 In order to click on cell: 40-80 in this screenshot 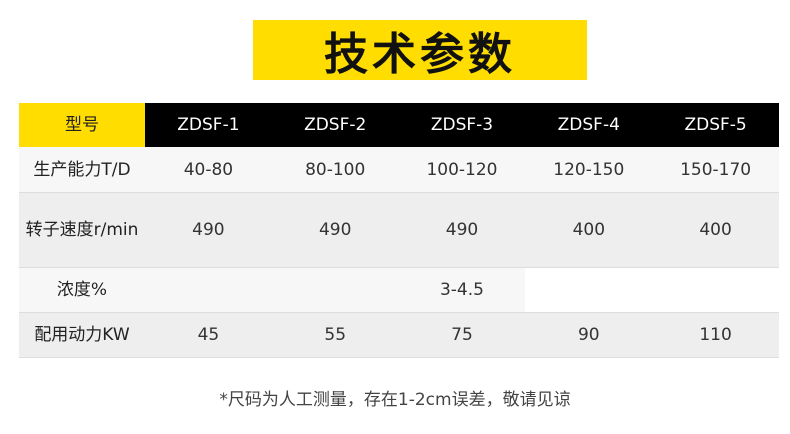, I will do `click(208, 170)`.